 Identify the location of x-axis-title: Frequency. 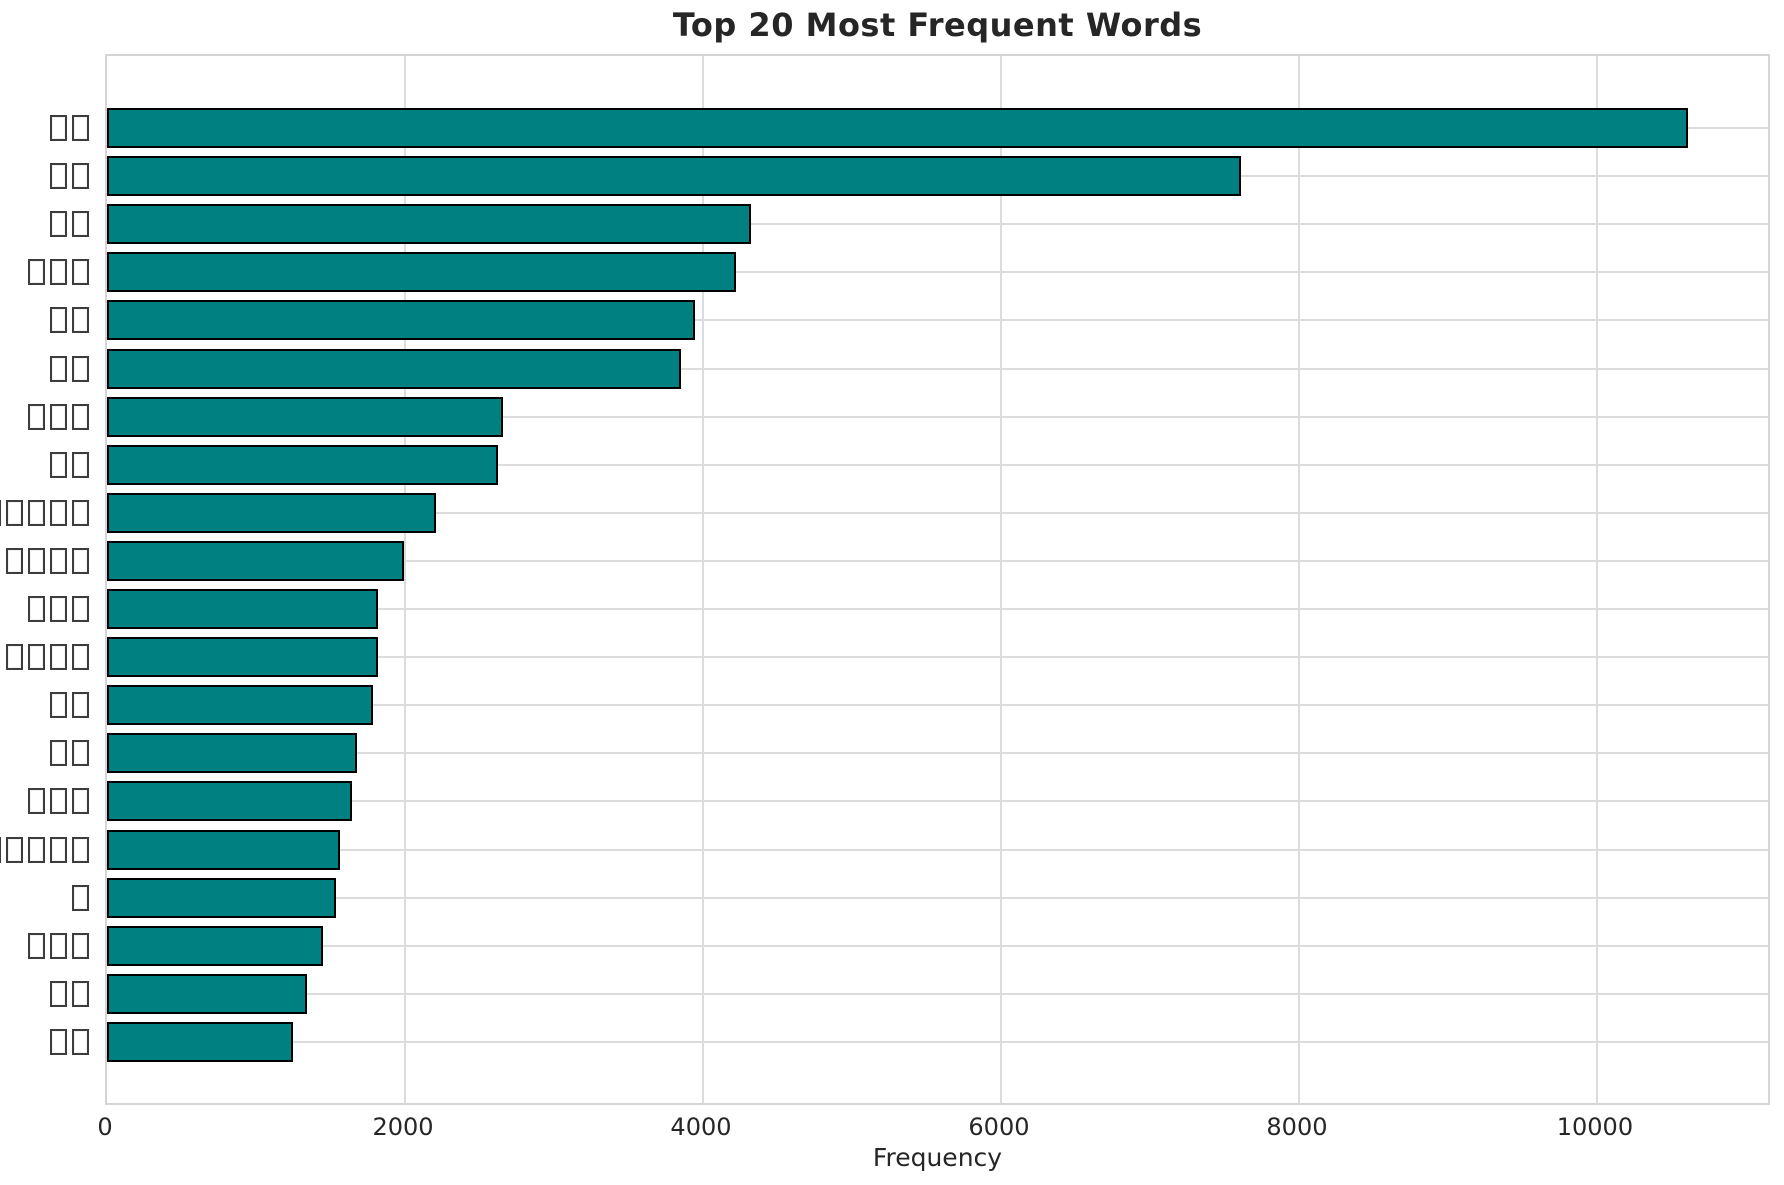
(937, 1157).